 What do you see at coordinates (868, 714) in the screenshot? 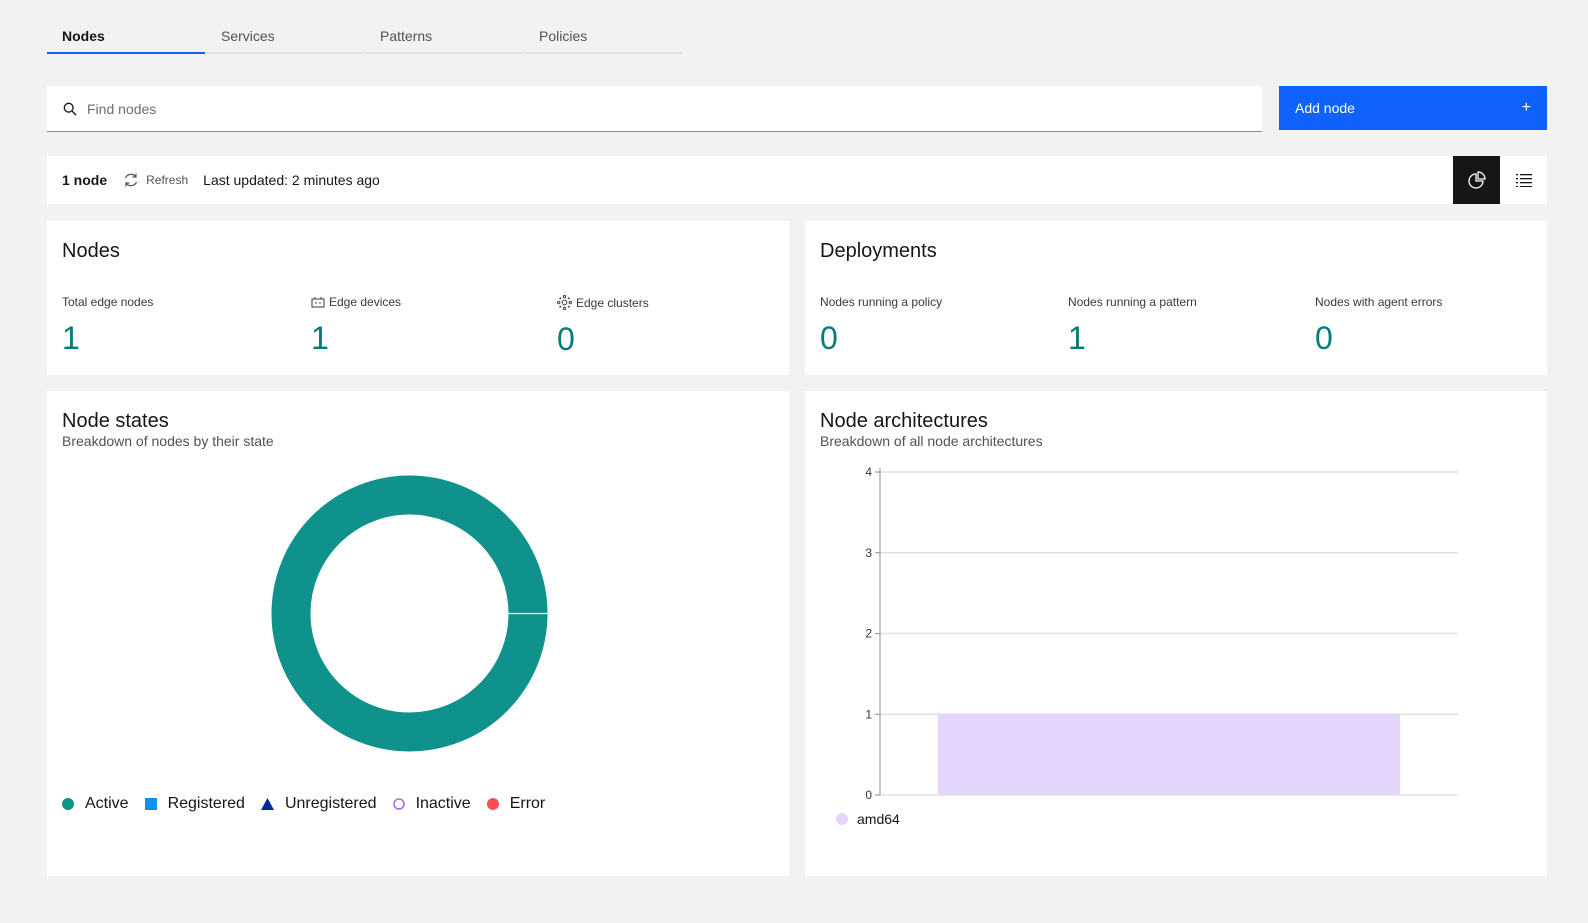
I see `y-tick-label: 1` at bounding box center [868, 714].